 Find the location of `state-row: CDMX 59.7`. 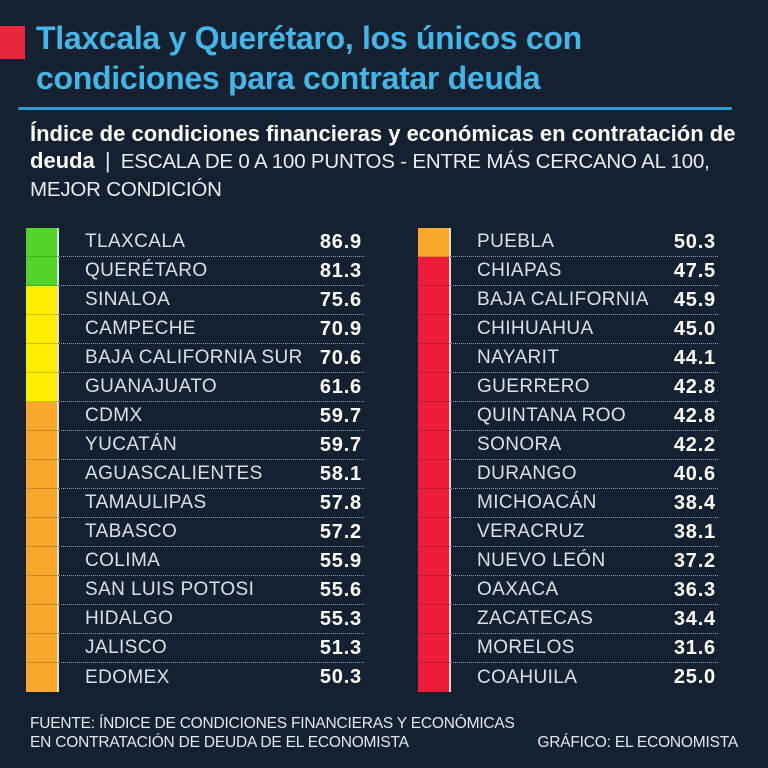

state-row: CDMX 59.7 is located at coordinates (195, 416).